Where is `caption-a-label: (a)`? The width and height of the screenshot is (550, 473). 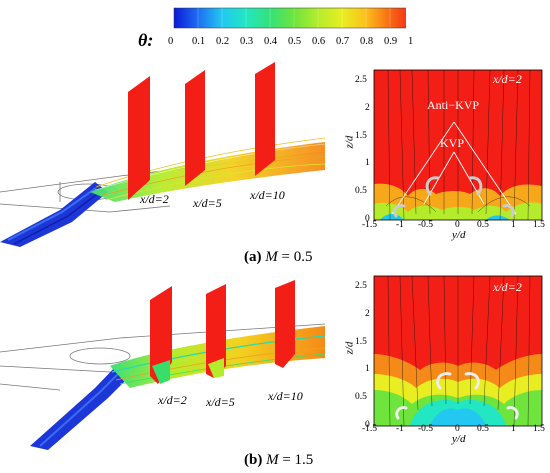
caption-a-label: (a) is located at coordinates (253, 257).